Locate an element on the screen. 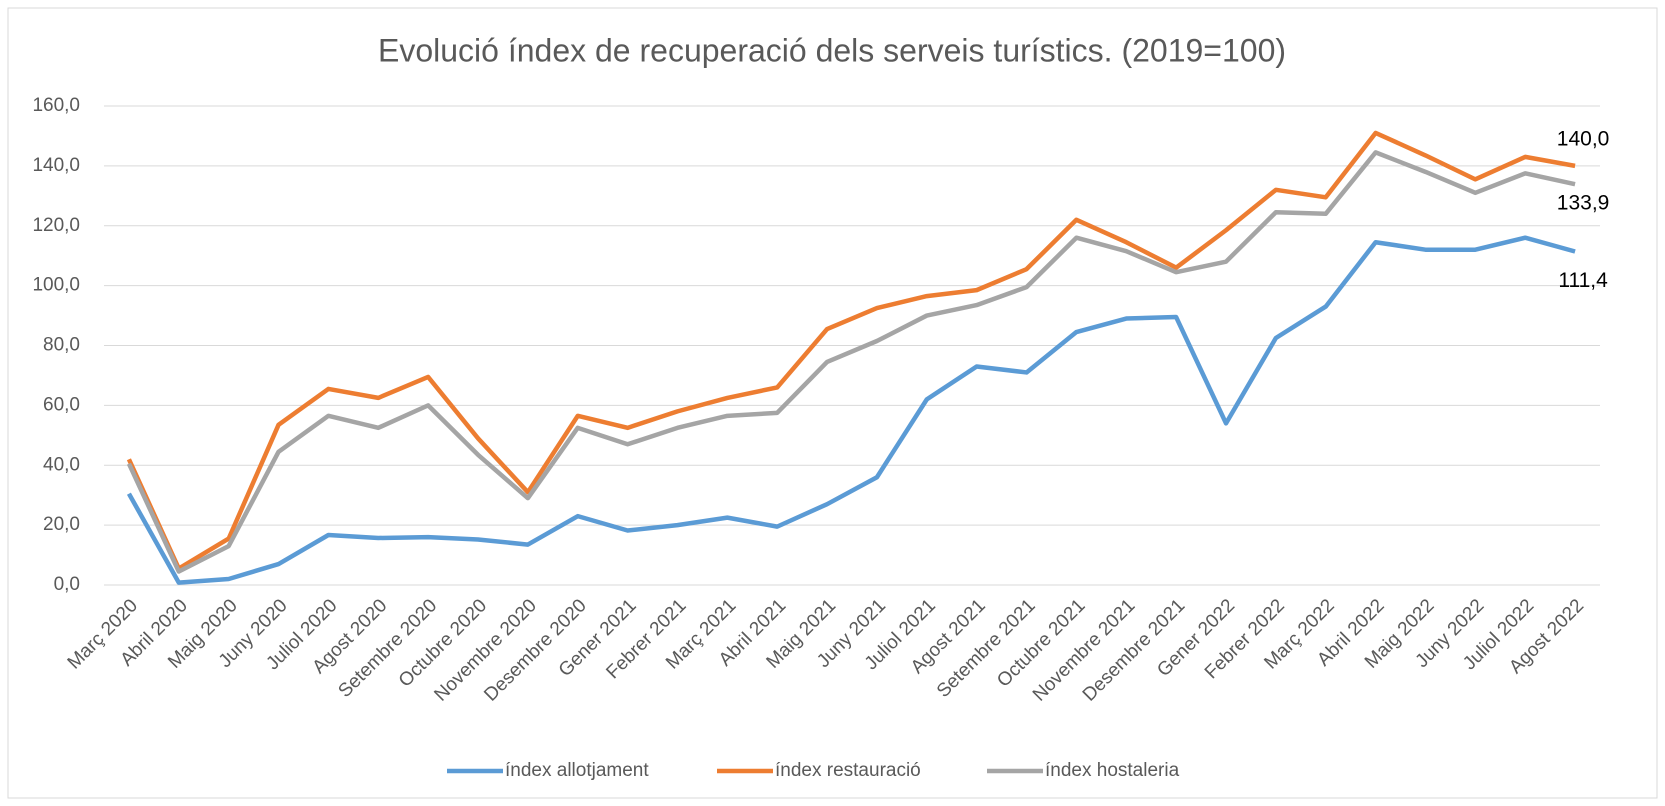 This screenshot has width=1665, height=806. y-tick-label: 100,0 is located at coordinates (56, 285).